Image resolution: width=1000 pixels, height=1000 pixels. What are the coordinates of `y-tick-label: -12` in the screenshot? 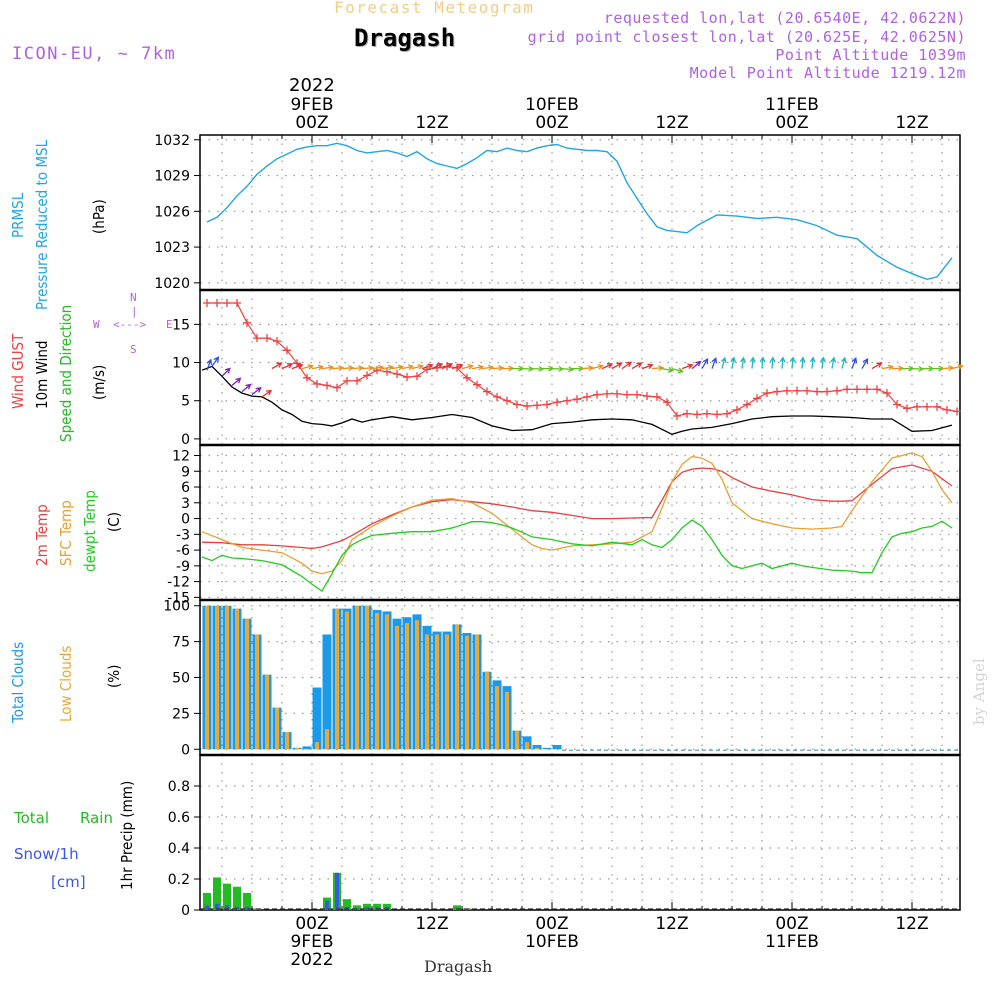 It's located at (178, 583).